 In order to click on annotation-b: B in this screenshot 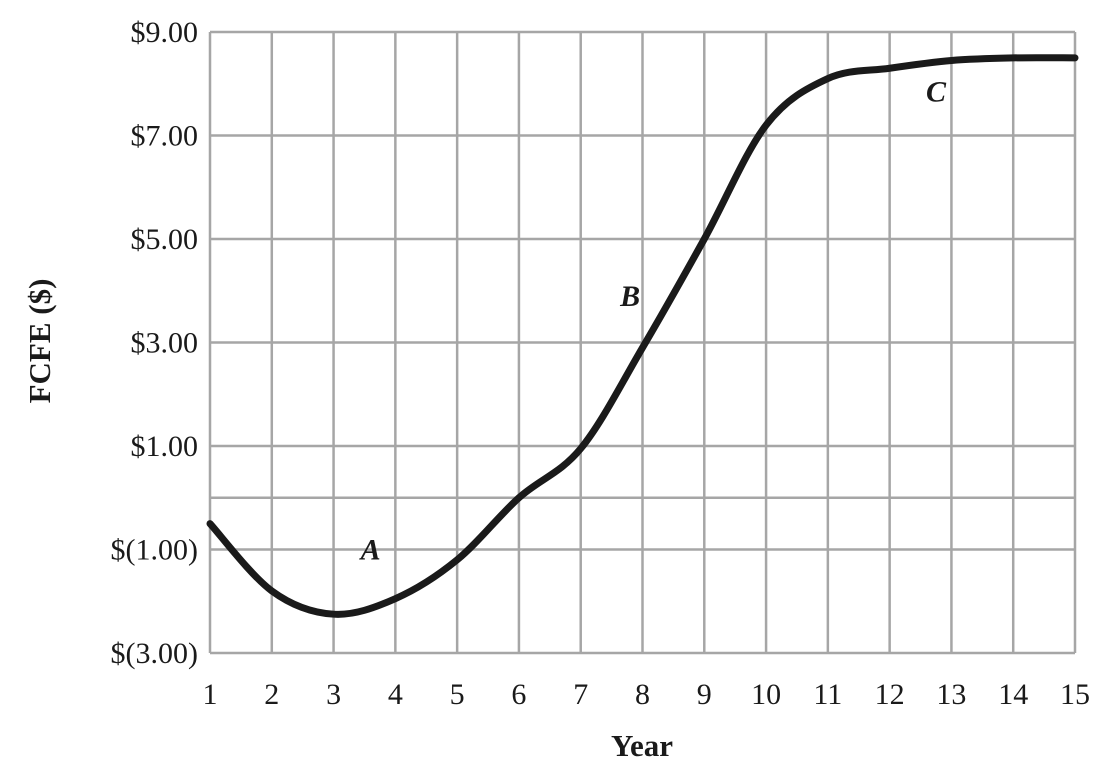, I will do `click(629, 296)`.